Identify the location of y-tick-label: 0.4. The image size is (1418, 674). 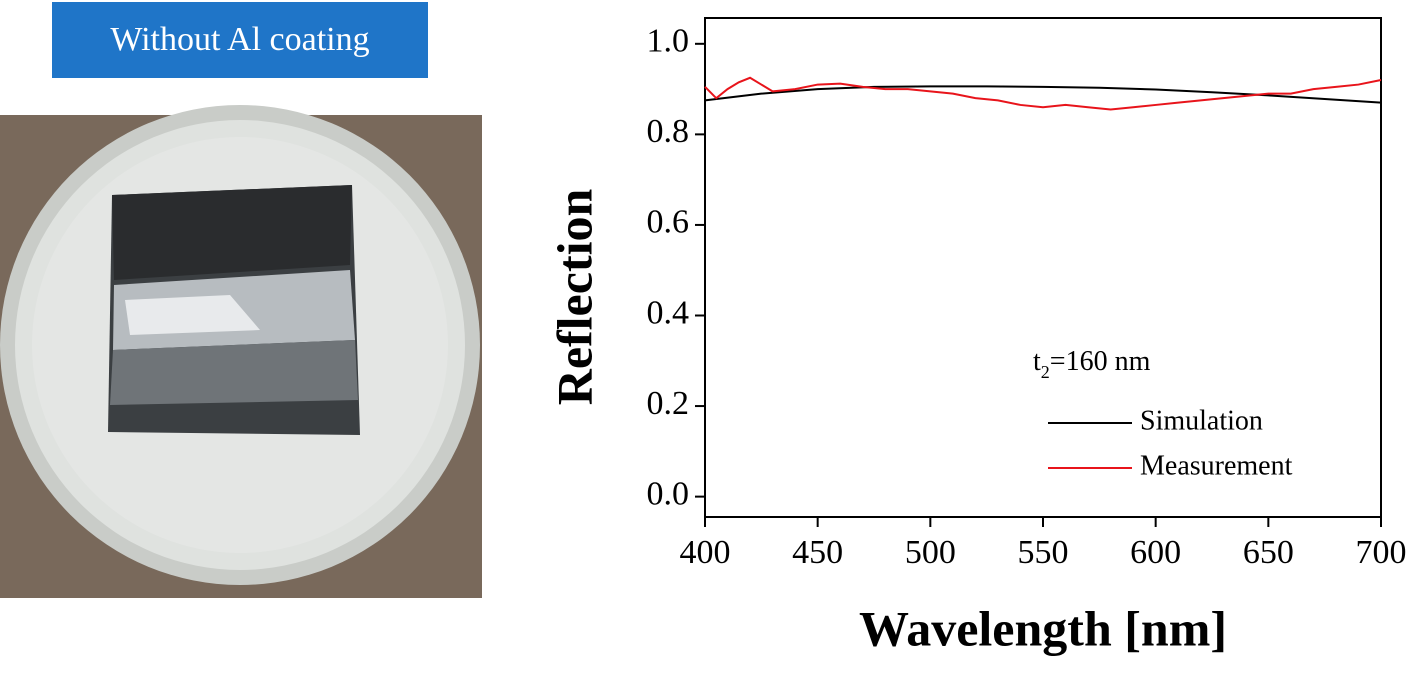
(668, 312).